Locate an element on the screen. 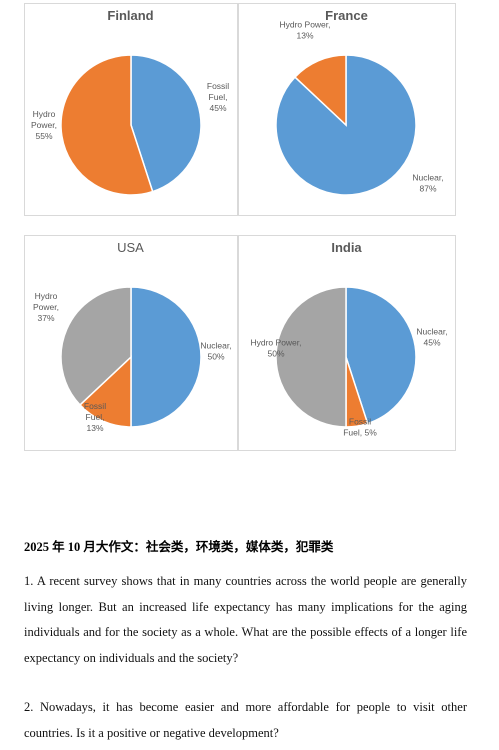  slice-label: Hydro Power, 50% is located at coordinates (275, 348).